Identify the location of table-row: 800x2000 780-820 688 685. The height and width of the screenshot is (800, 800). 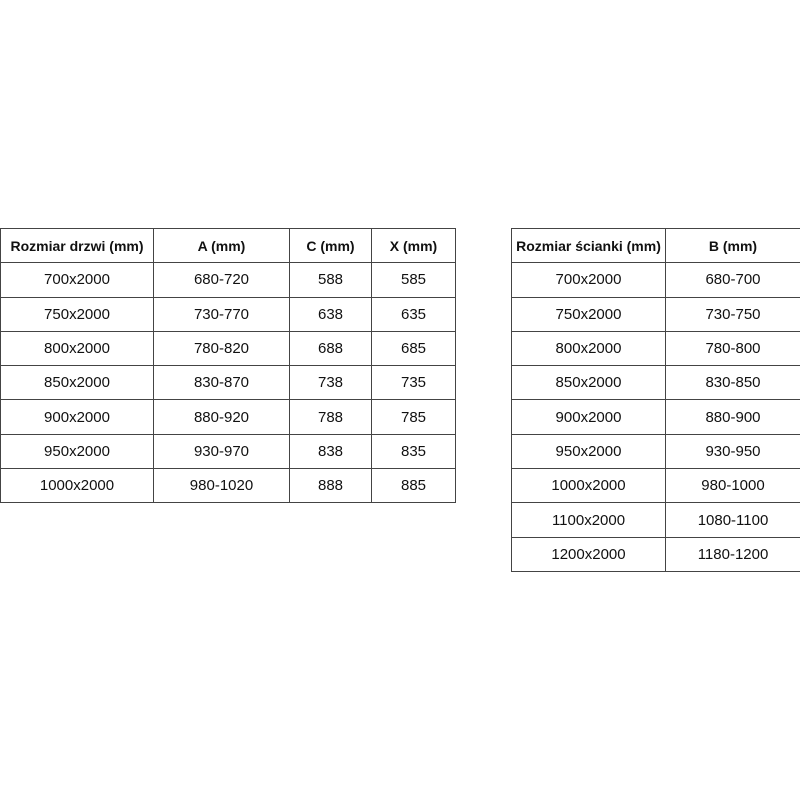
(228, 348).